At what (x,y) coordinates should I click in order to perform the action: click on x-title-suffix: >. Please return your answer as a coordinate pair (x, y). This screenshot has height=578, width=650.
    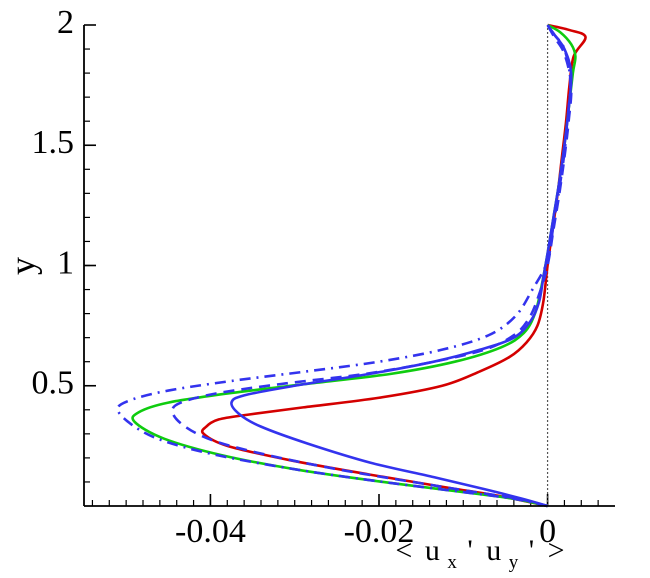
    Looking at the image, I should click on (556, 550).